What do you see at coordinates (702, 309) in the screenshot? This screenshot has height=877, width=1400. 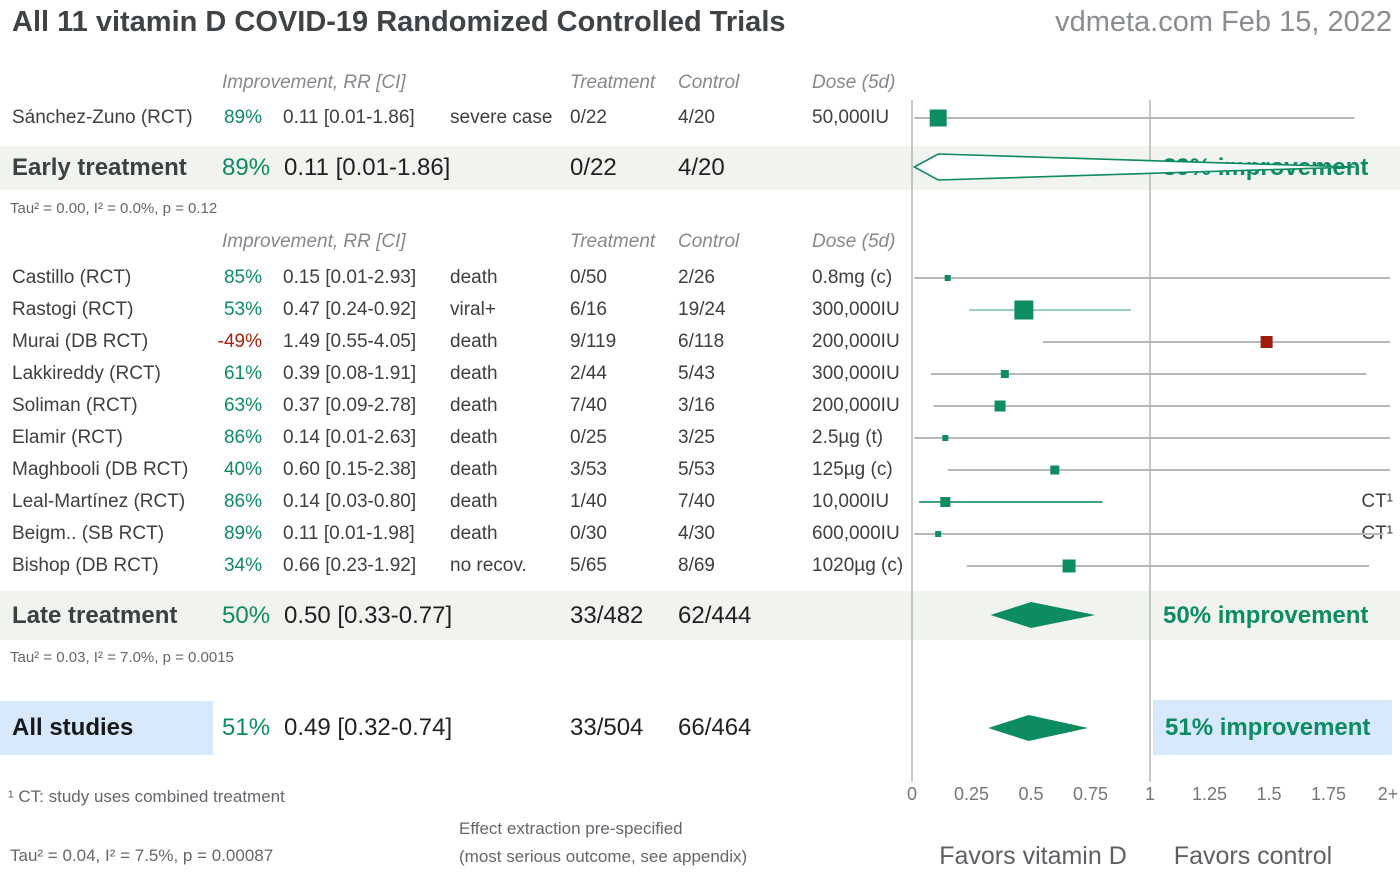 I see `control-count: 19/24` at bounding box center [702, 309].